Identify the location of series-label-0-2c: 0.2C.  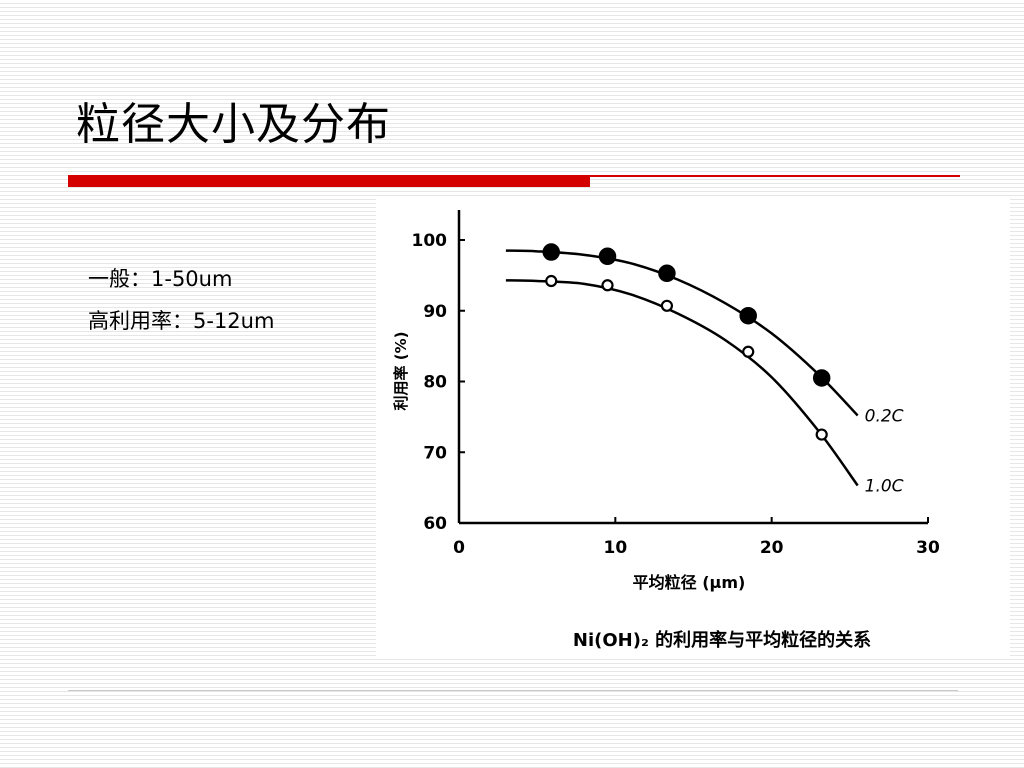
(884, 416).